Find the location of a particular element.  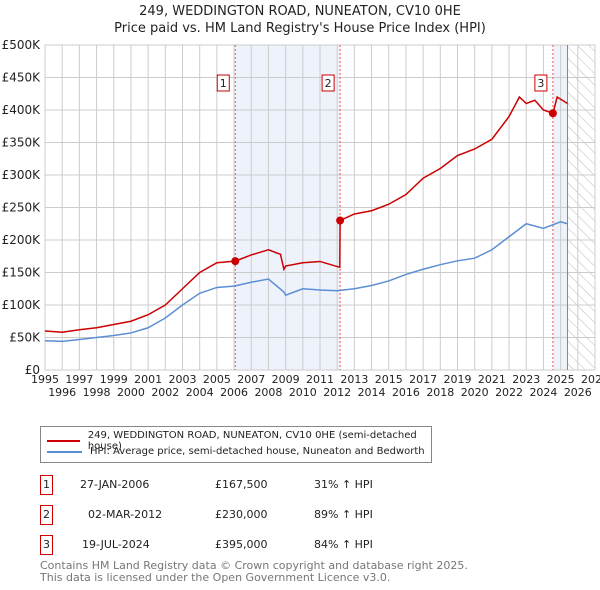

y-tick-label: £150K is located at coordinates (22, 273).